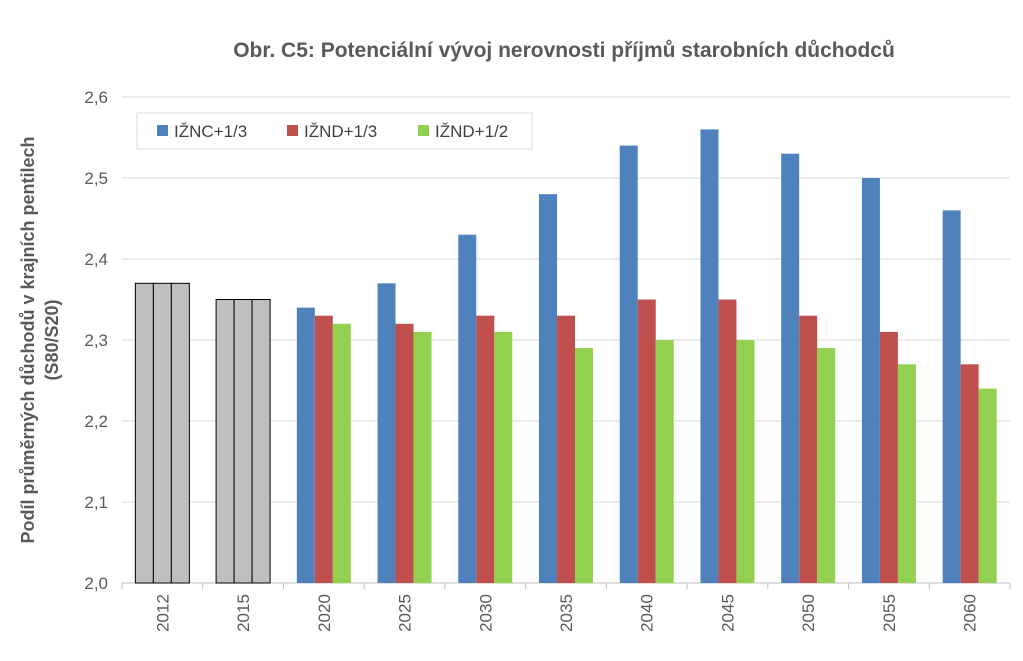 The image size is (1023, 661). What do you see at coordinates (243, 613) in the screenshot?
I see `x-tick-label: 2015` at bounding box center [243, 613].